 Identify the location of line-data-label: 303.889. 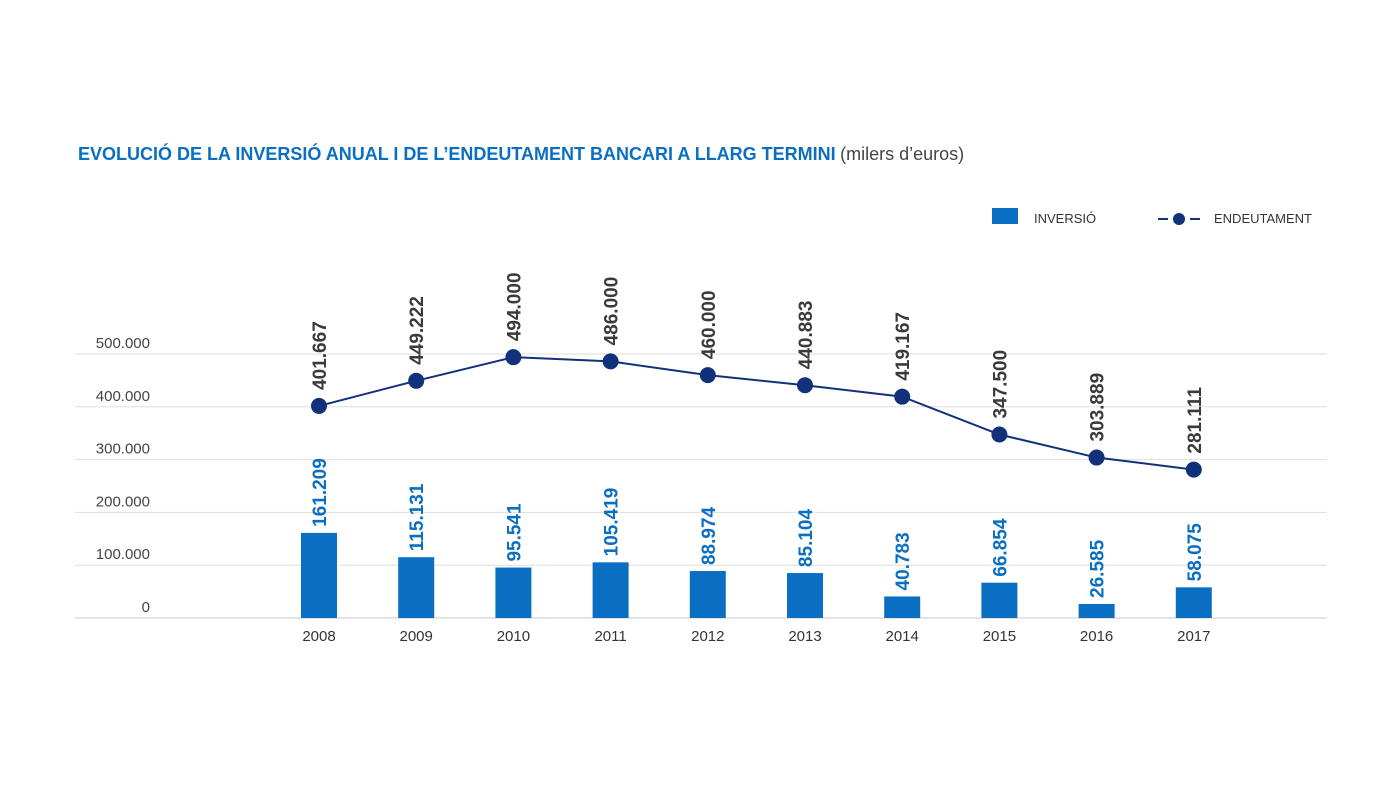
(1098, 407).